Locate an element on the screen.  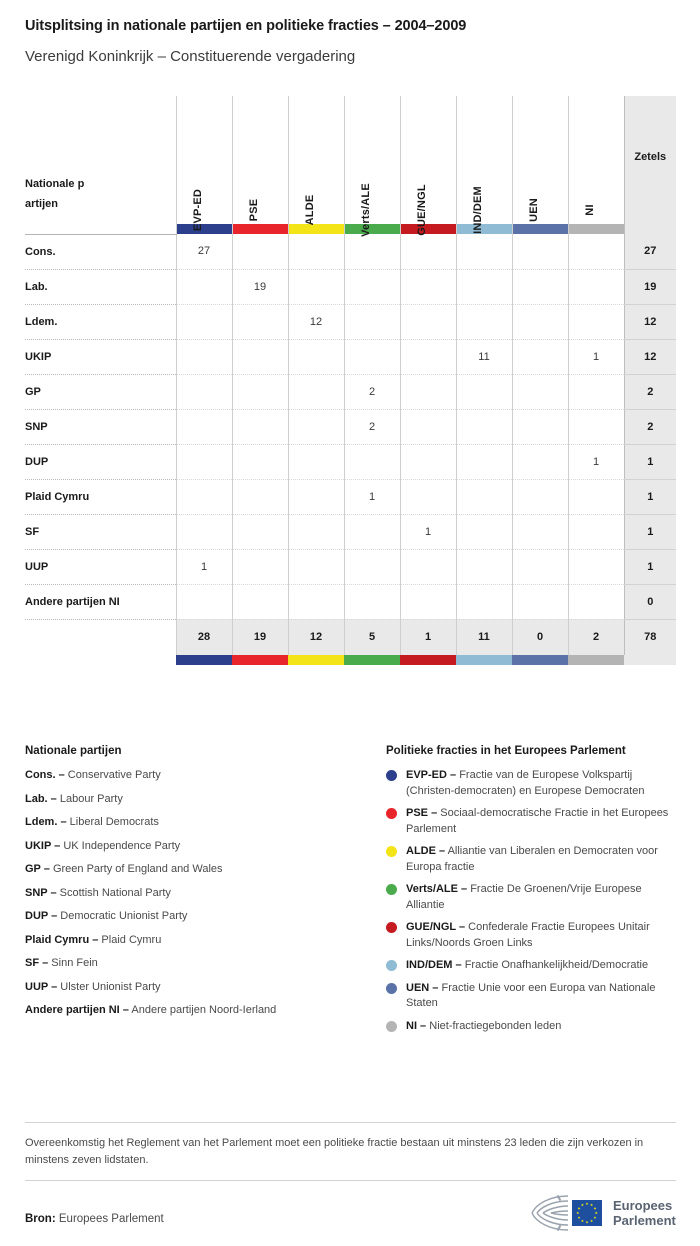
cell-seats: 1 is located at coordinates (649, 532).